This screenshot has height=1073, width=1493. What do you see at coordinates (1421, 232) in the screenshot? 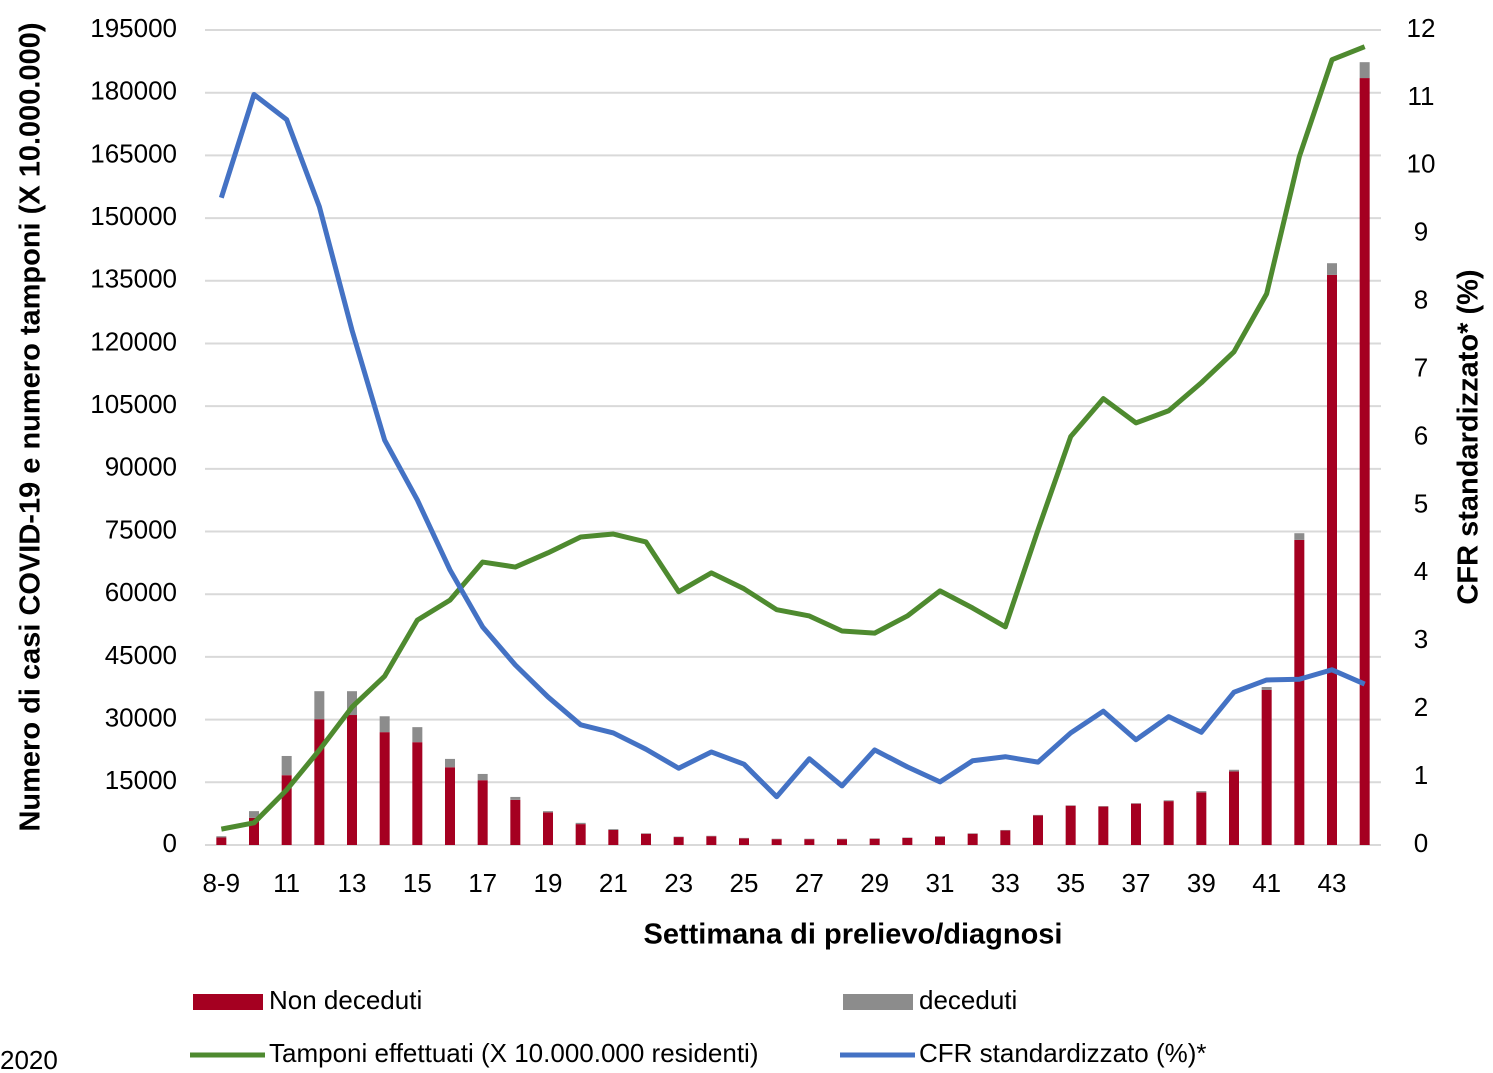
I see `y2-tick-label: 9` at bounding box center [1421, 232].